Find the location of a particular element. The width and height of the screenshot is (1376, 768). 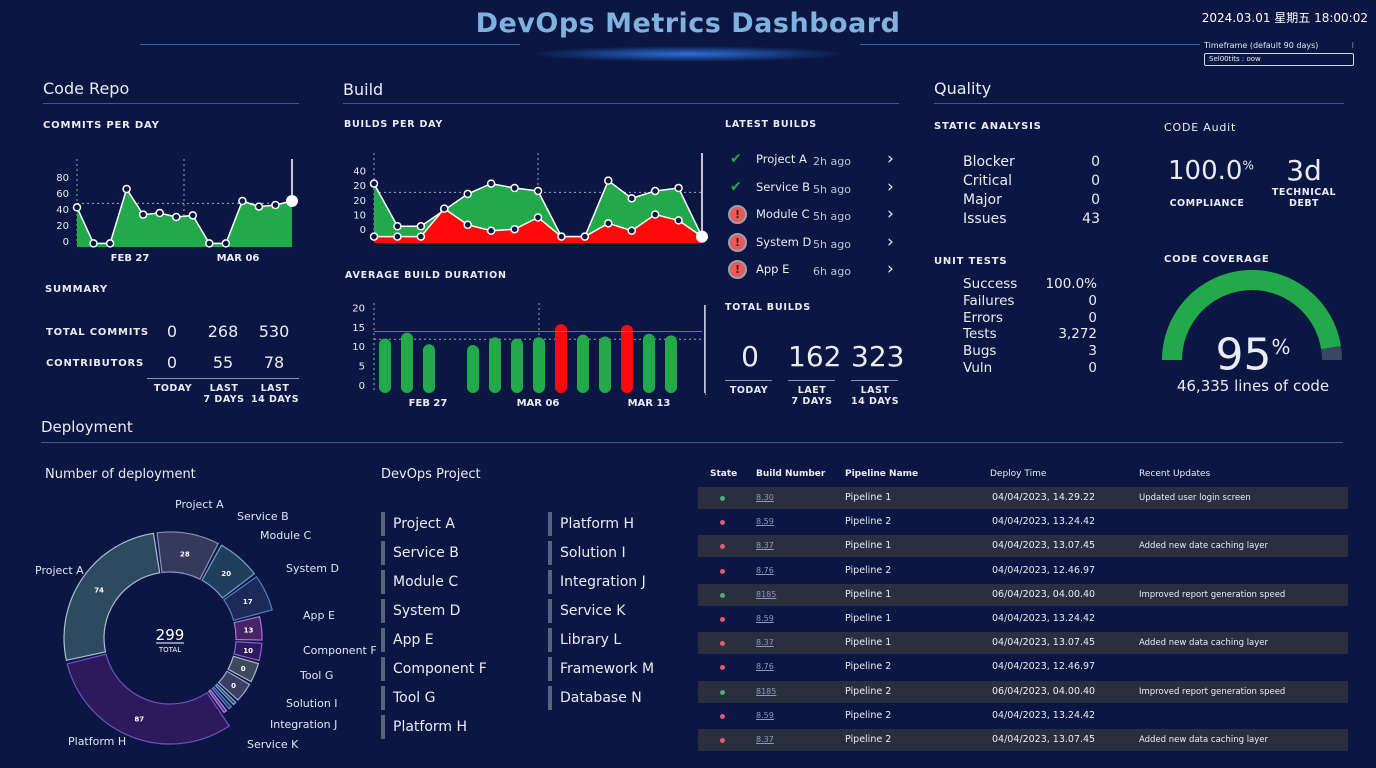

x-tick-label: FEB 27 is located at coordinates (130, 258).